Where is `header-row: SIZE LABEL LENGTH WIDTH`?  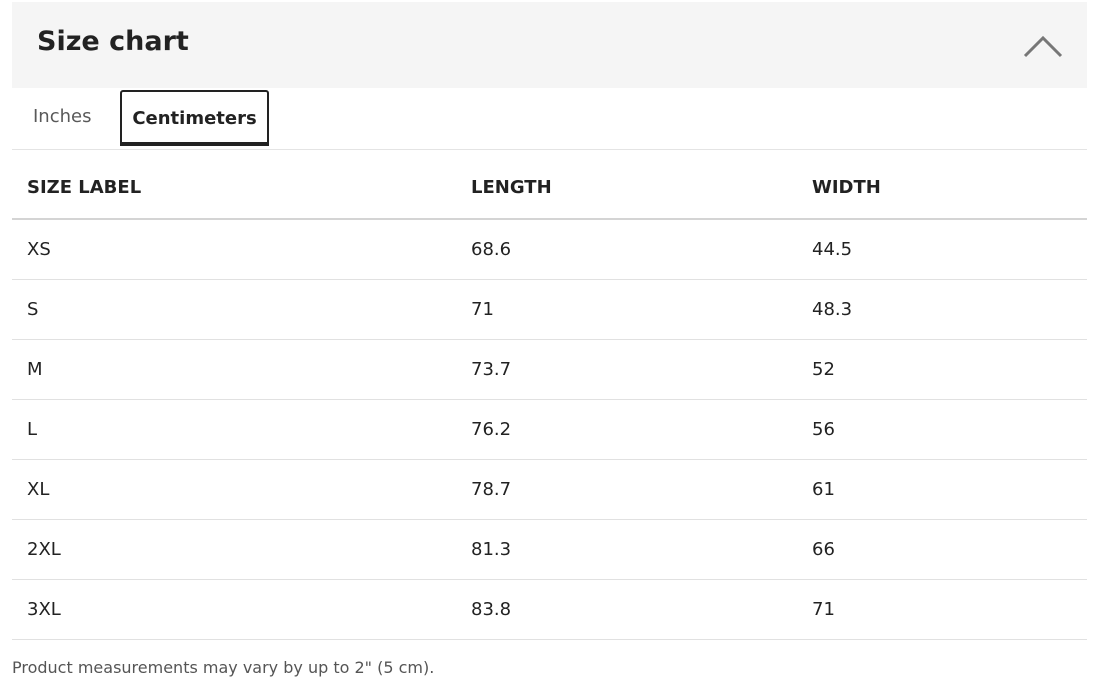
header-row: SIZE LABEL LENGTH WIDTH is located at coordinates (549, 185).